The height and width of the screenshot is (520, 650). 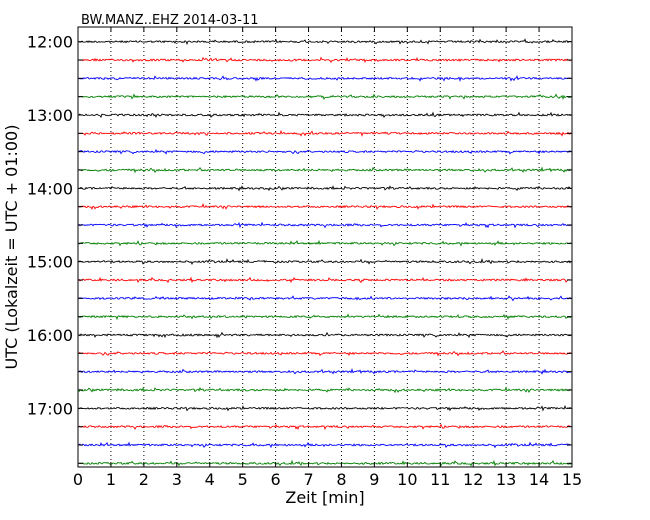 I want to click on x-tick-label: 13, so click(x=506, y=479).